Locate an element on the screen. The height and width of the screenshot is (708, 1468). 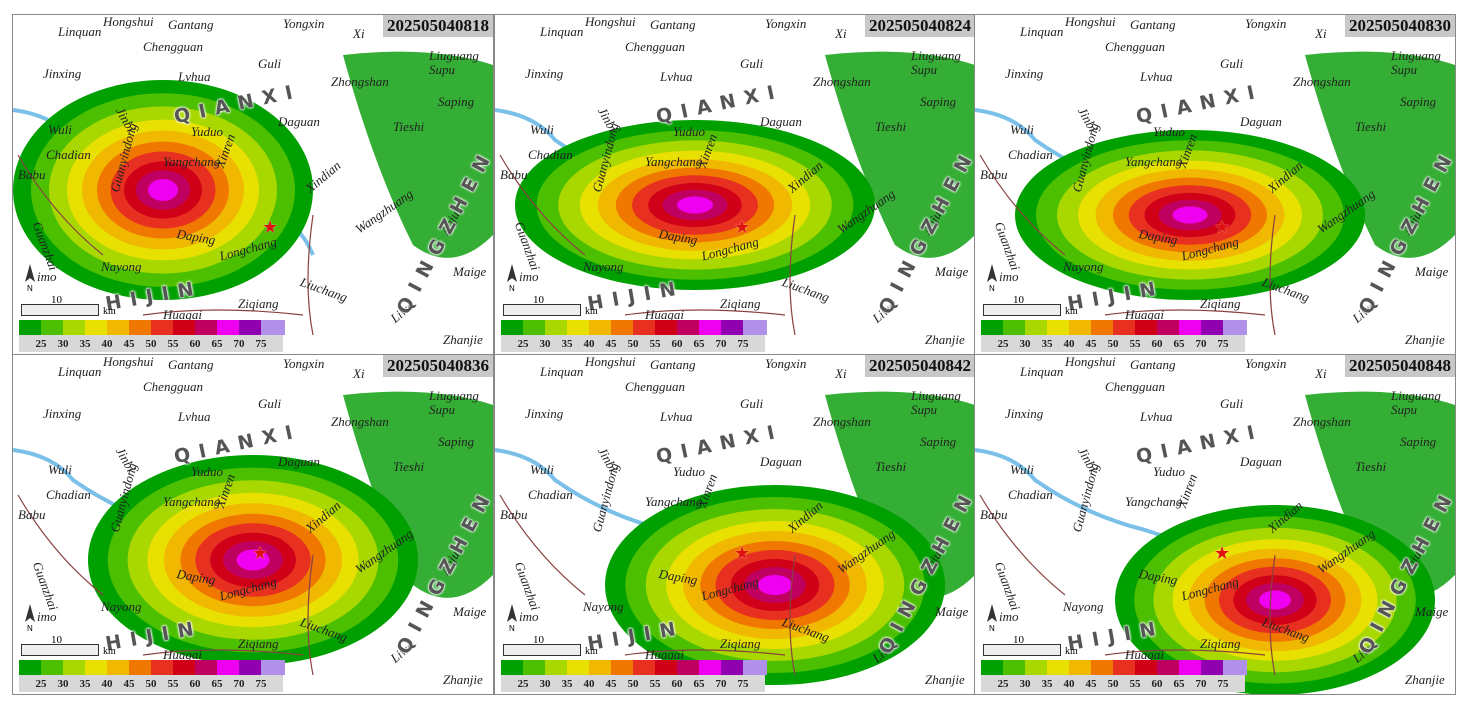
town-label: Xi is located at coordinates (841, 373).